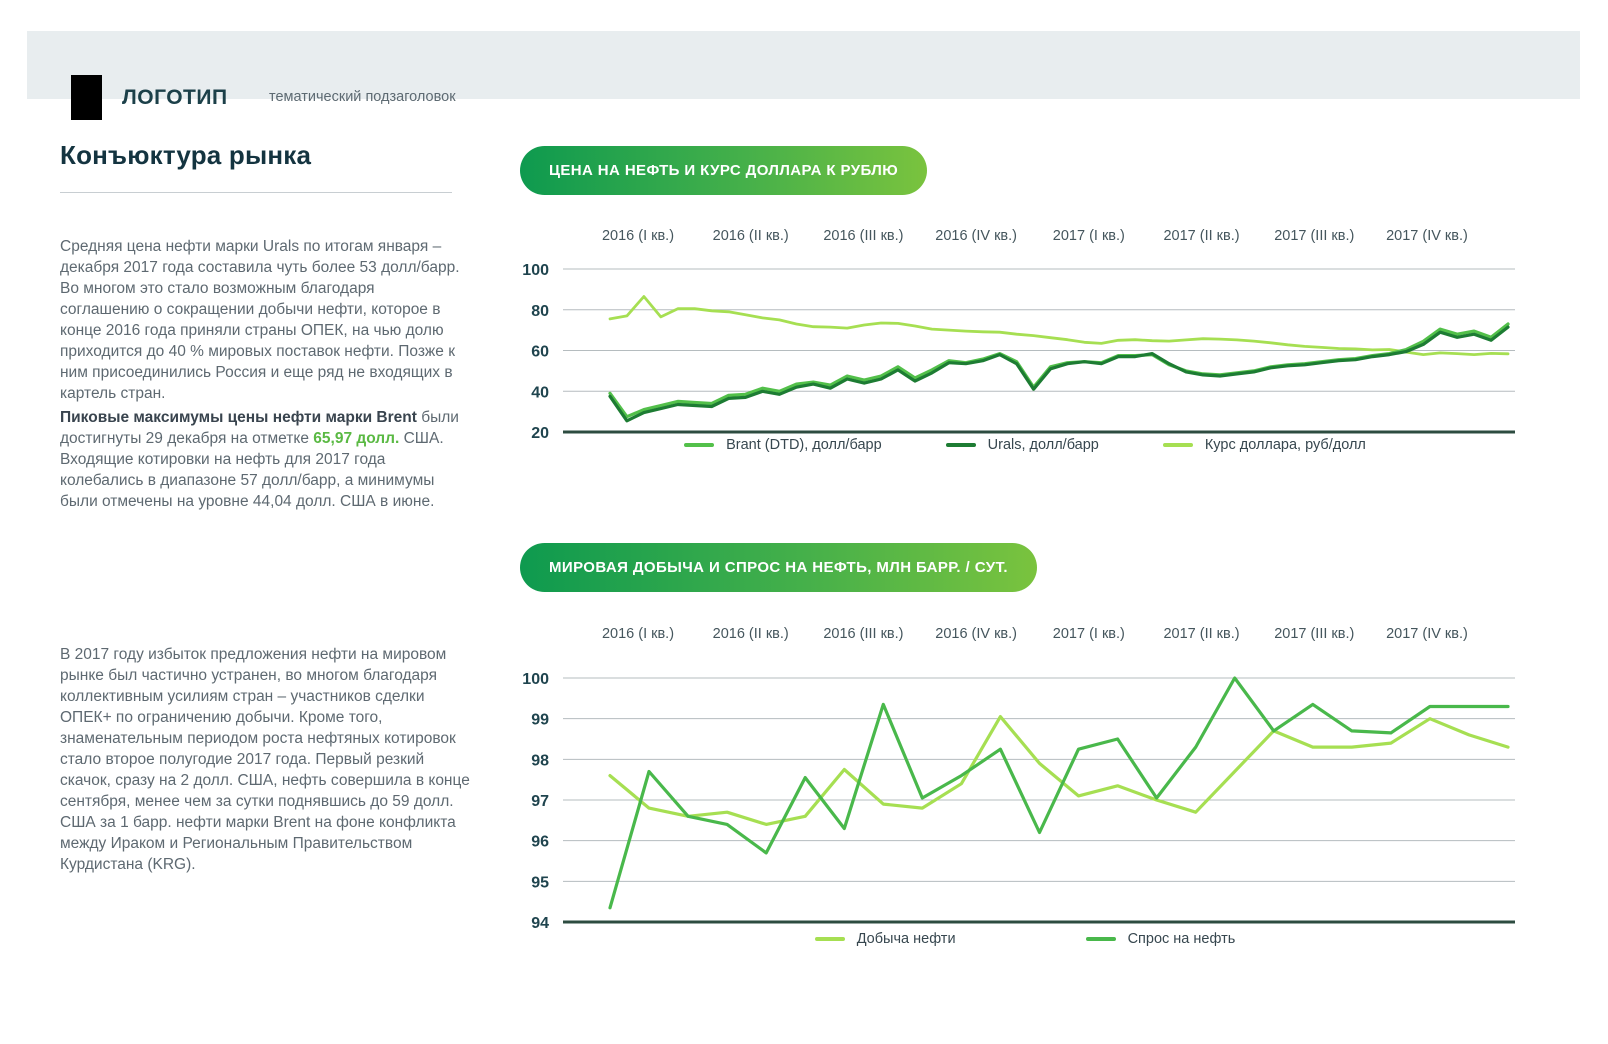  I want to click on y-tick-label: 96, so click(540, 842).